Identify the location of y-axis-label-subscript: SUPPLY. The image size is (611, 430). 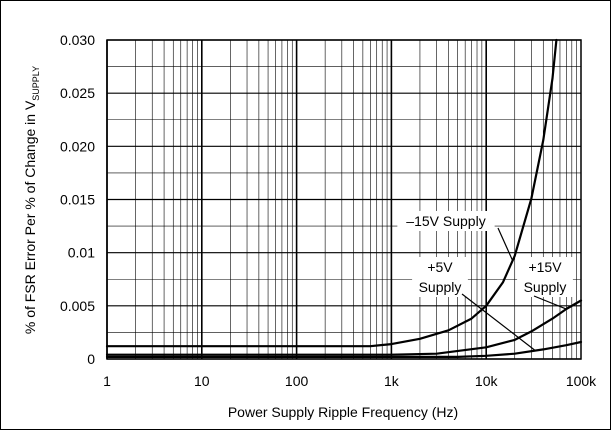
(36, 83).